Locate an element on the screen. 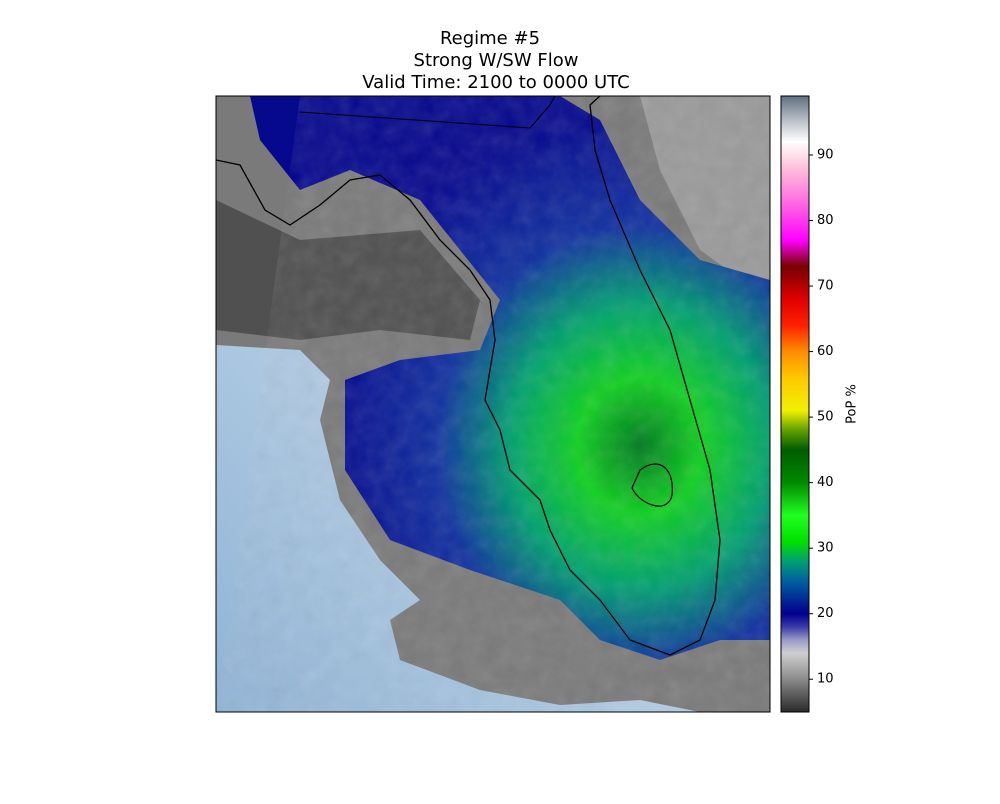  colorbar-box is located at coordinates (795, 404).